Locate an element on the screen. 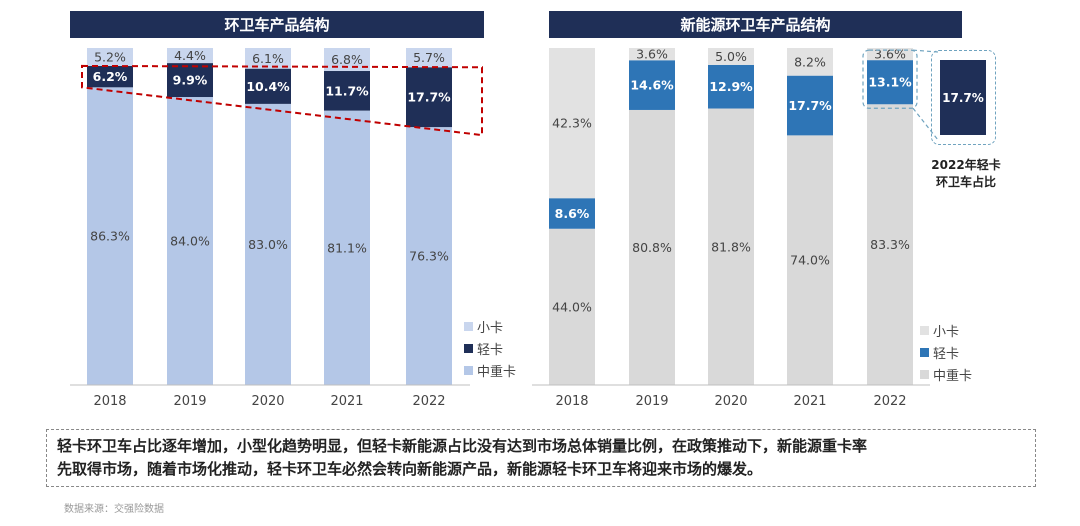  data-label: 86.3% is located at coordinates (110, 236).